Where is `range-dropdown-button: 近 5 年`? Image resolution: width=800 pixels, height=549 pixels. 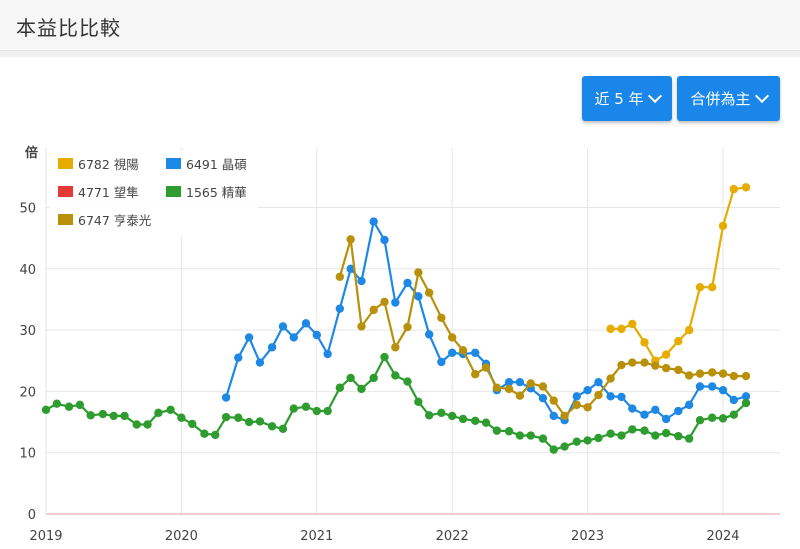
range-dropdown-button: 近 5 年 is located at coordinates (627, 98).